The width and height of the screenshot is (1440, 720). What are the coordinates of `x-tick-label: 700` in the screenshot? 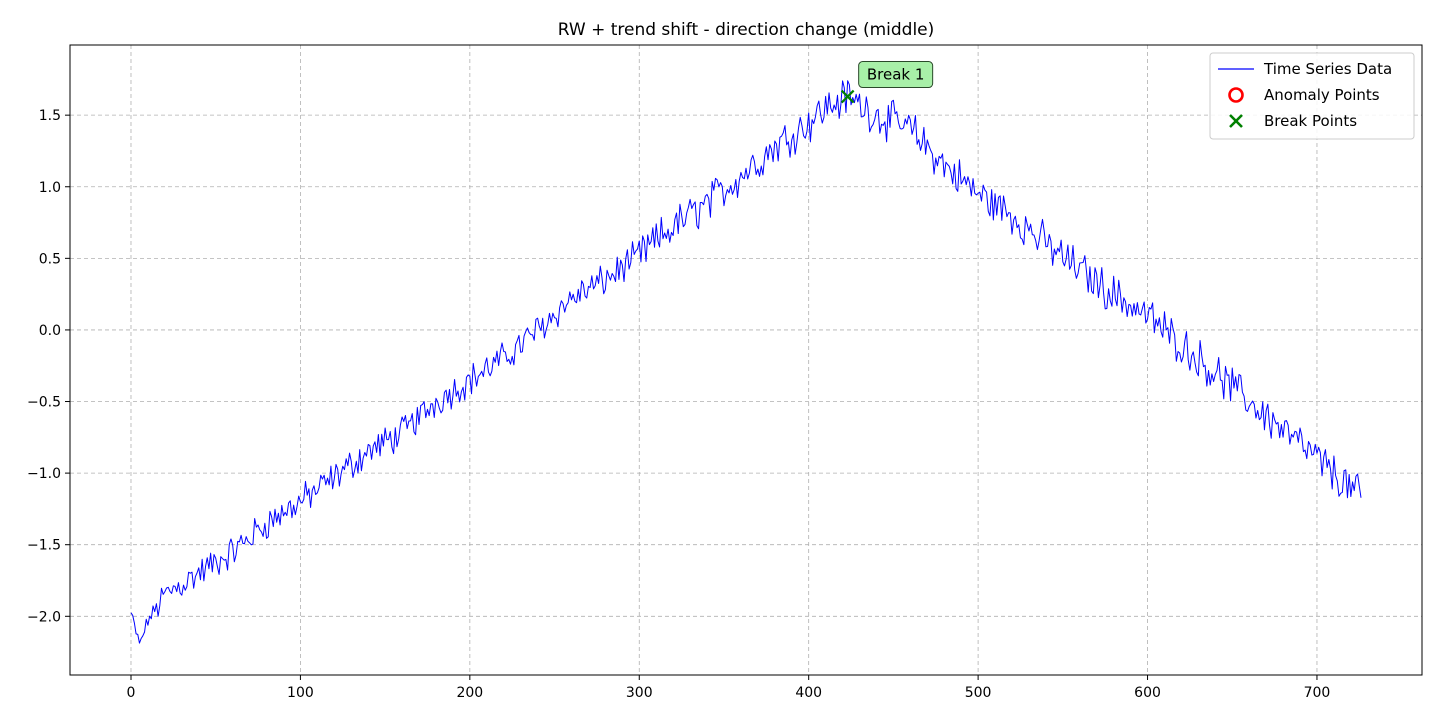 It's located at (1317, 693).